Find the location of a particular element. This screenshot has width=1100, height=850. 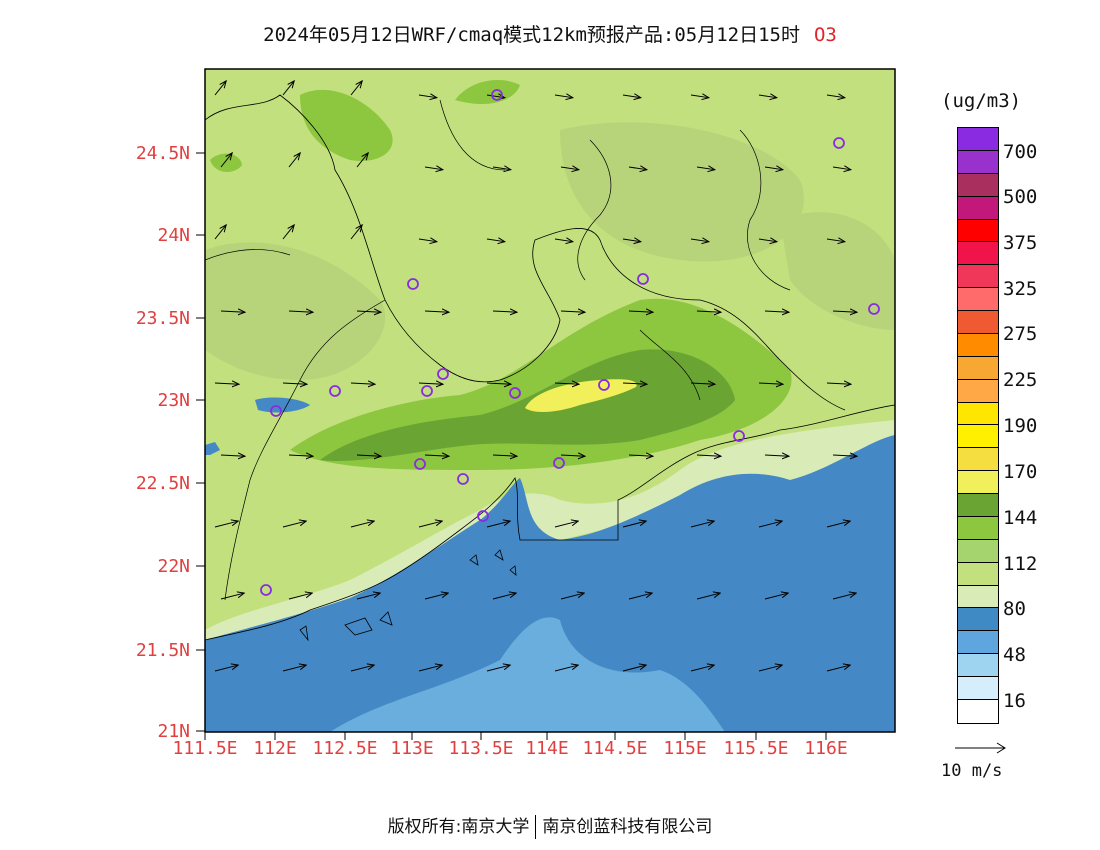

wind-reference-arrow is located at coordinates (980, 748).